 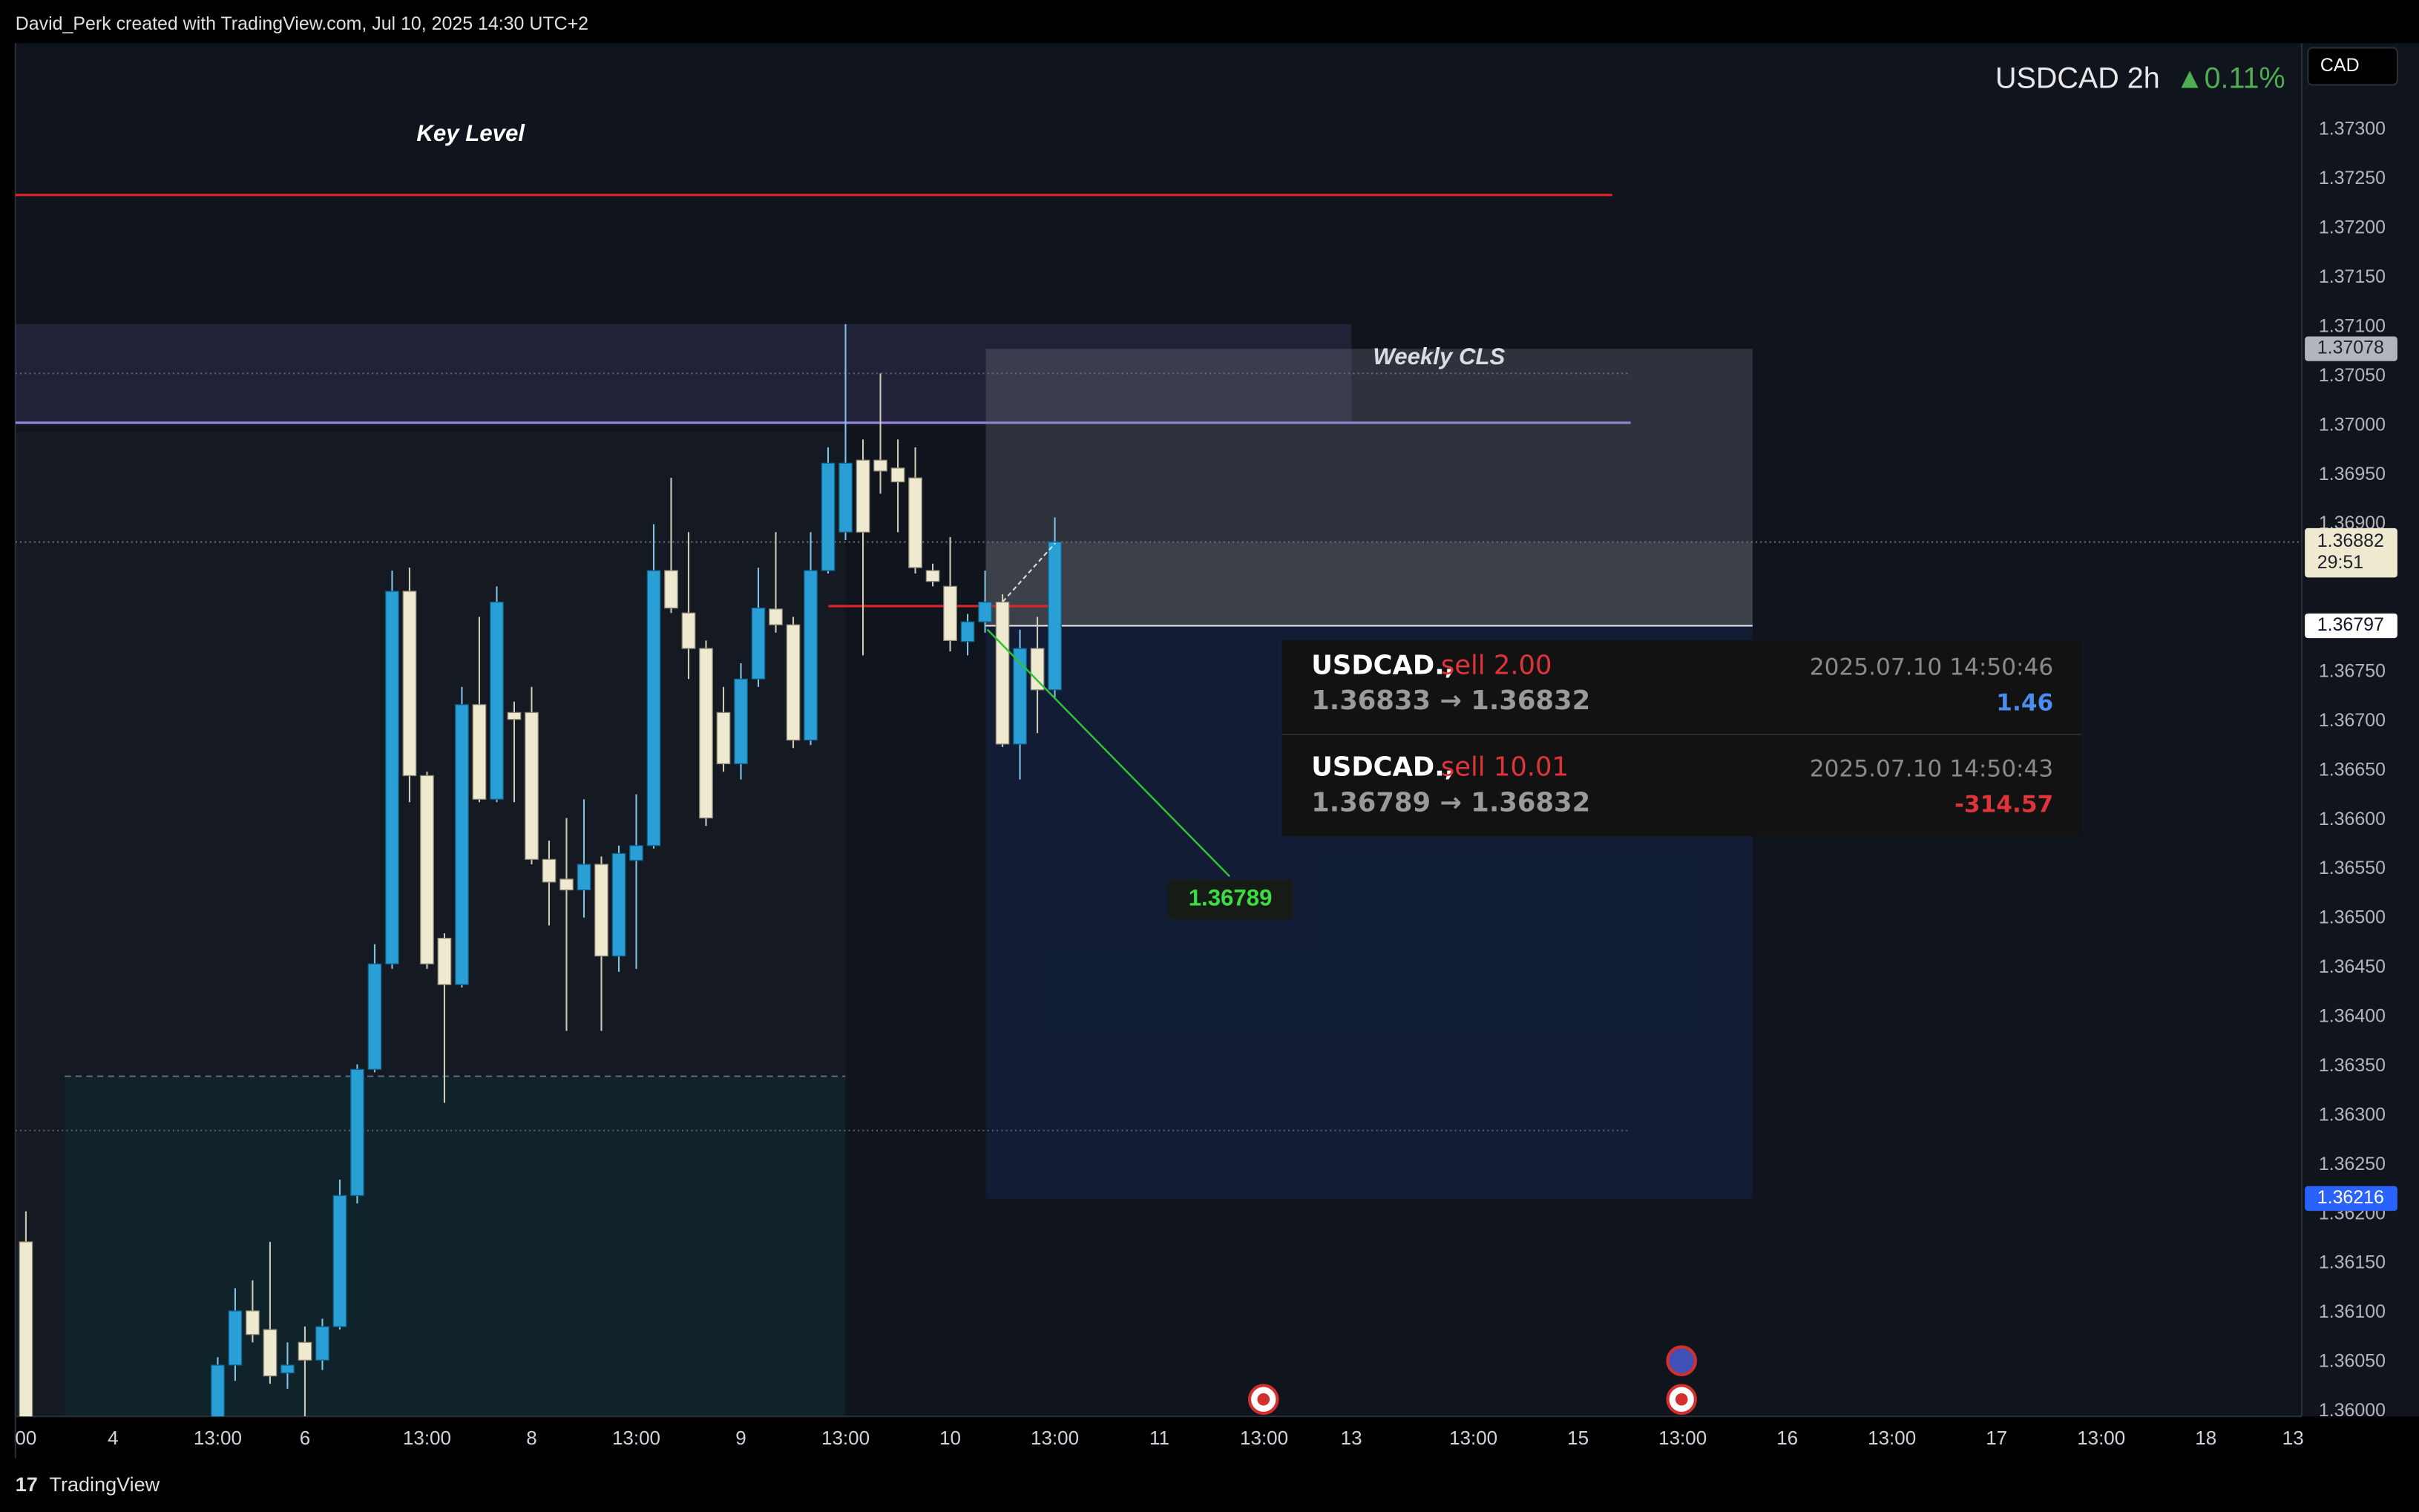 I want to click on y-tick-label: 1.37100, so click(x=2352, y=326).